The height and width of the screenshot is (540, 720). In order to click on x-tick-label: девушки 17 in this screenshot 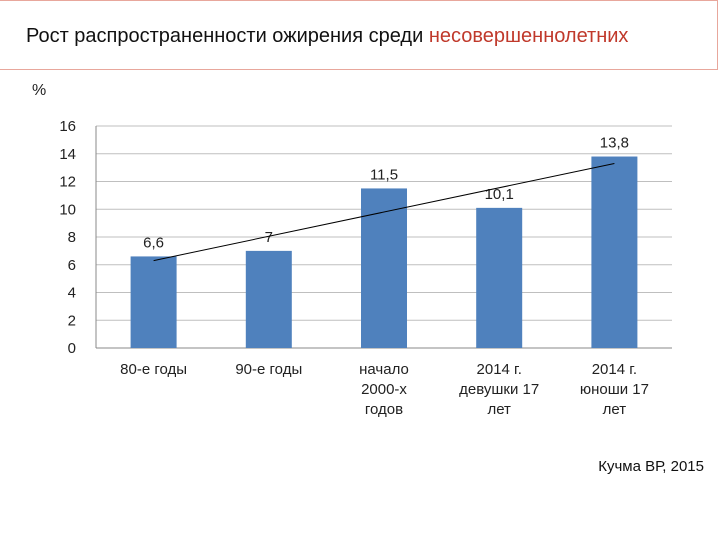, I will do `click(499, 389)`.